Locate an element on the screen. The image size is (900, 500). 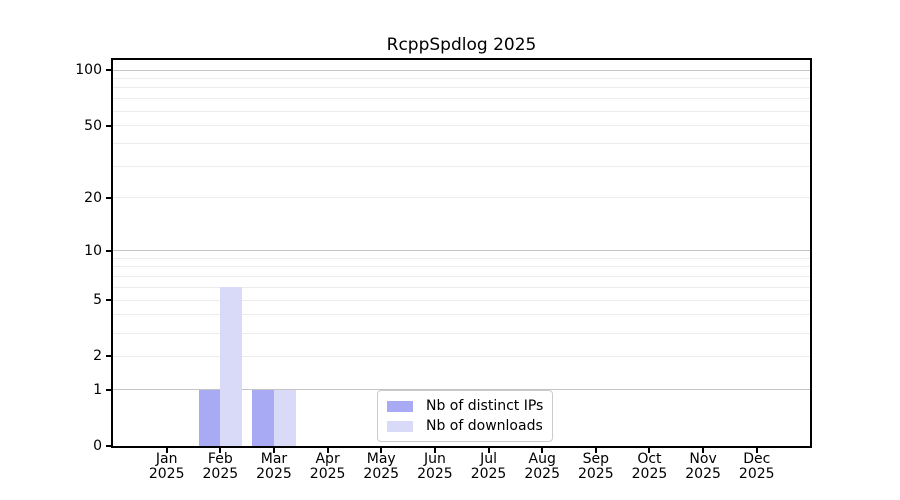
legend-item: Nb of distinct IPs is located at coordinates (465, 406).